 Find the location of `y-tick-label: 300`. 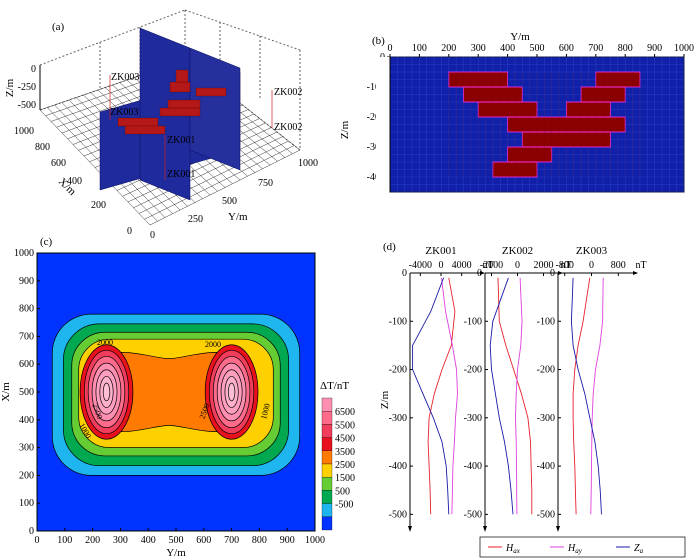

y-tick-label: 300 is located at coordinates (26, 448).